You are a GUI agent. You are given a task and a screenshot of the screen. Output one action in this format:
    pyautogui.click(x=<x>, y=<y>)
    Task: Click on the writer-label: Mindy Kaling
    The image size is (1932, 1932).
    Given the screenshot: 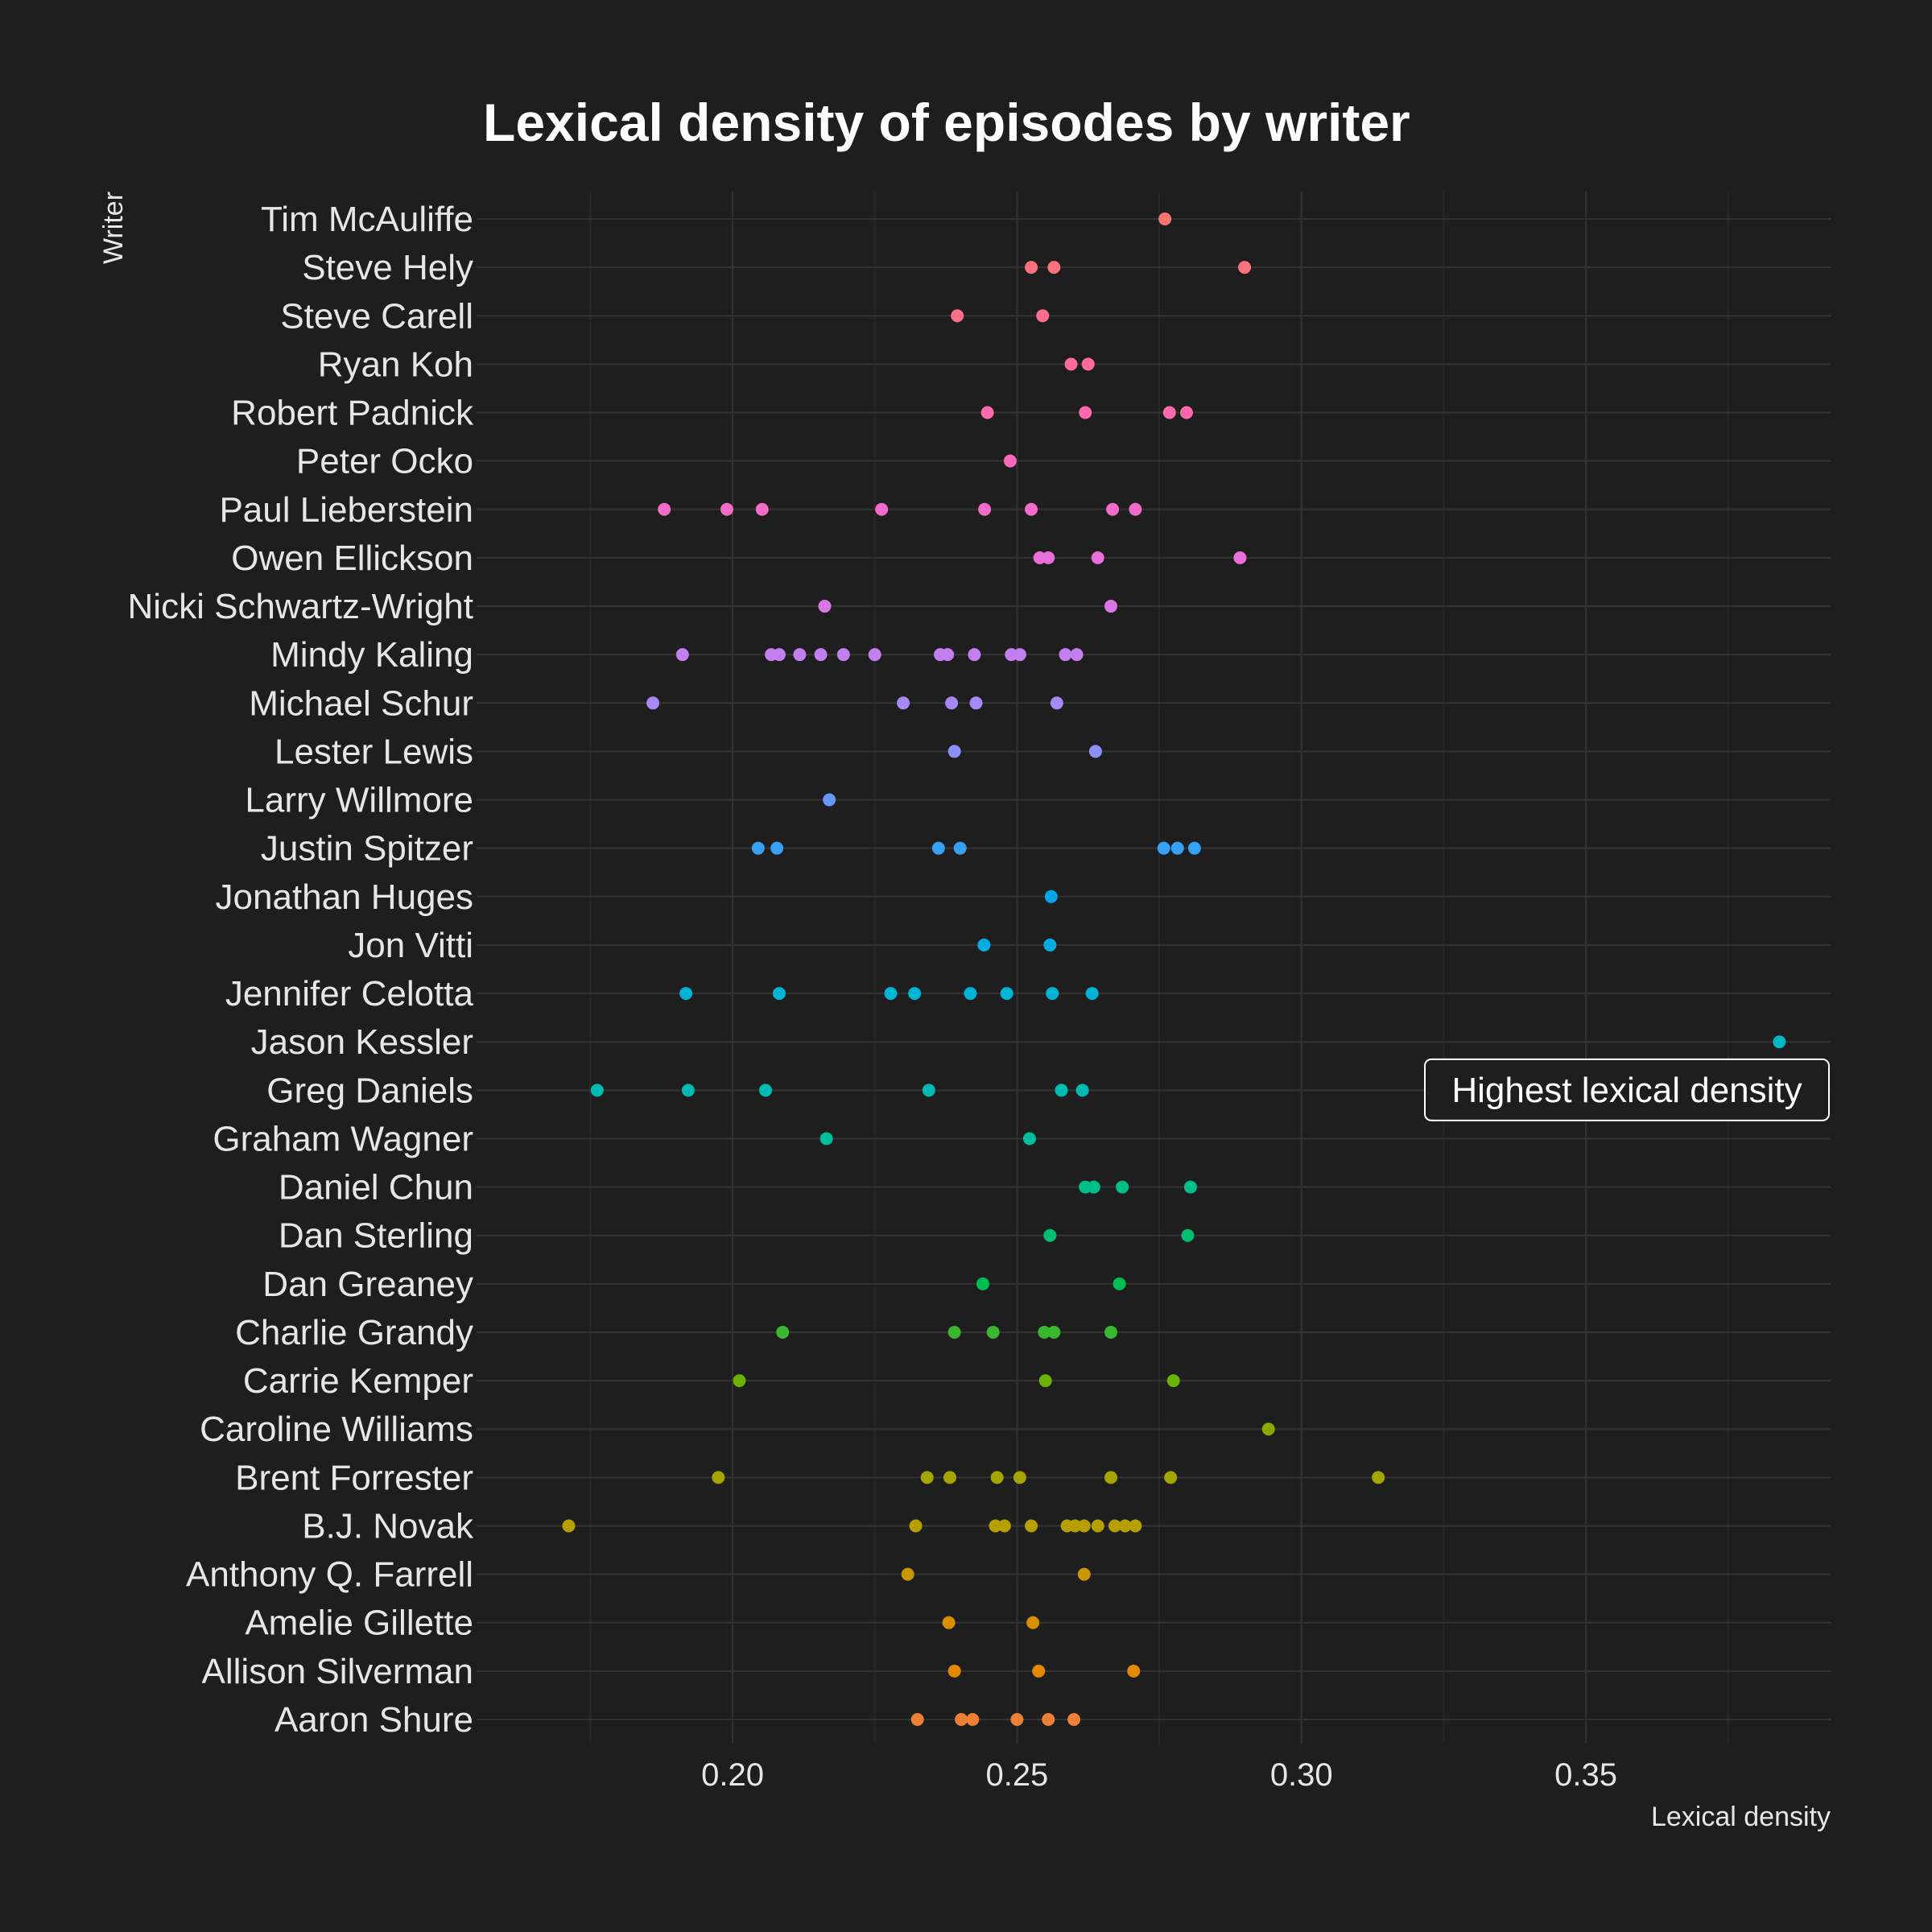 What is the action you would take?
    pyautogui.click(x=371, y=655)
    